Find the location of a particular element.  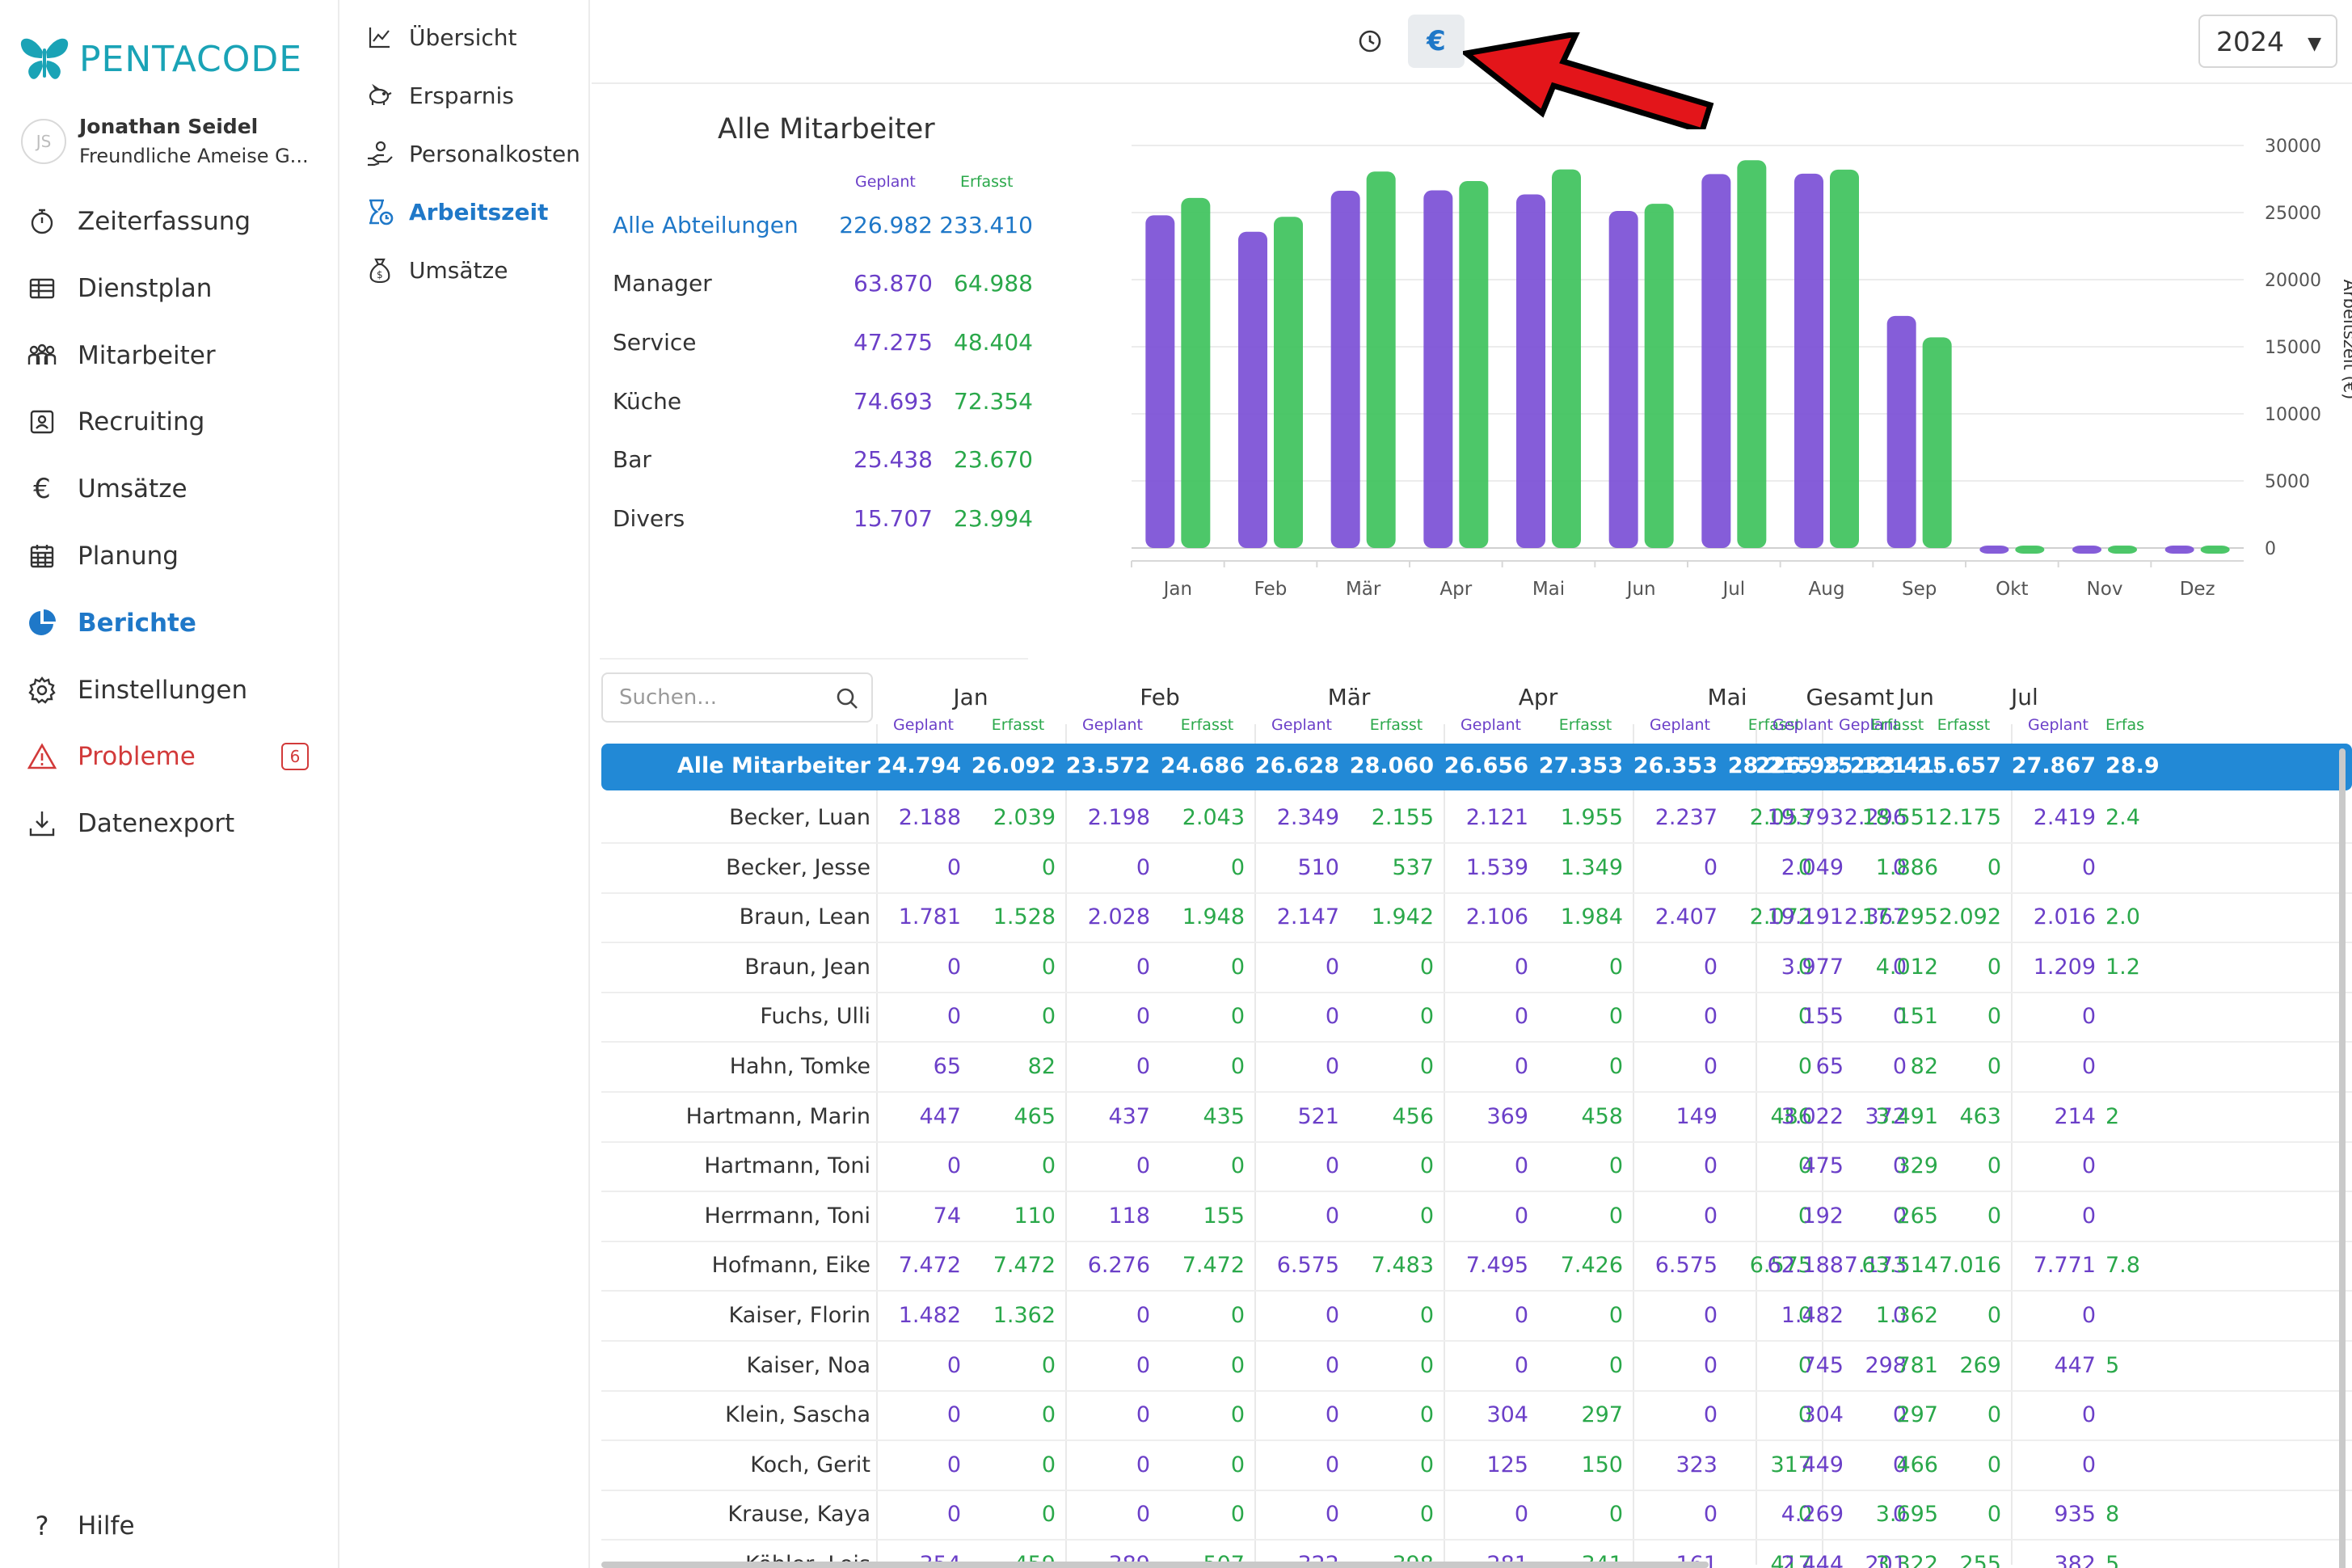

bar-sep-recorded is located at coordinates (1937, 442).